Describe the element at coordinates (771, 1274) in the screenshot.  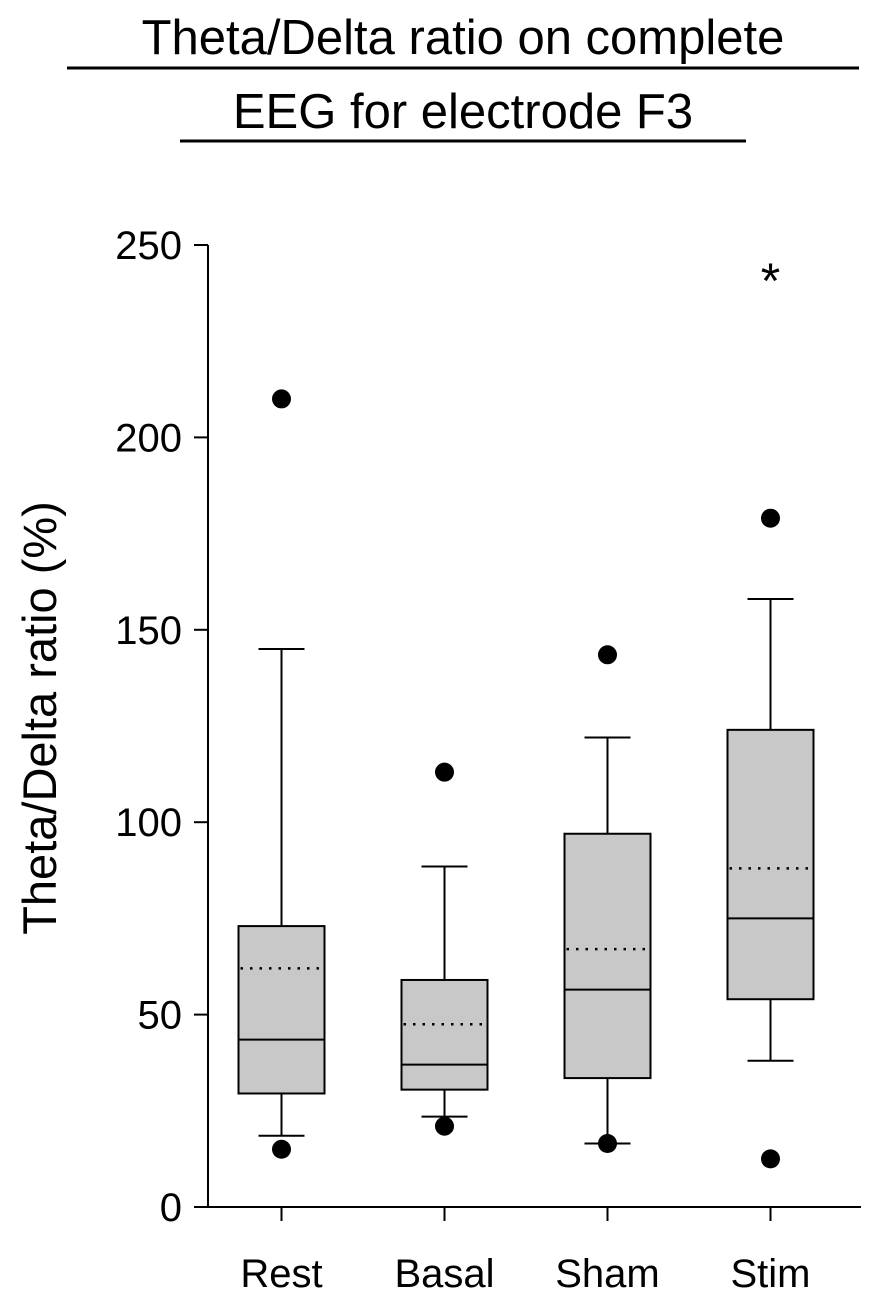
I see `x-tick-label-stim: Stim` at that location.